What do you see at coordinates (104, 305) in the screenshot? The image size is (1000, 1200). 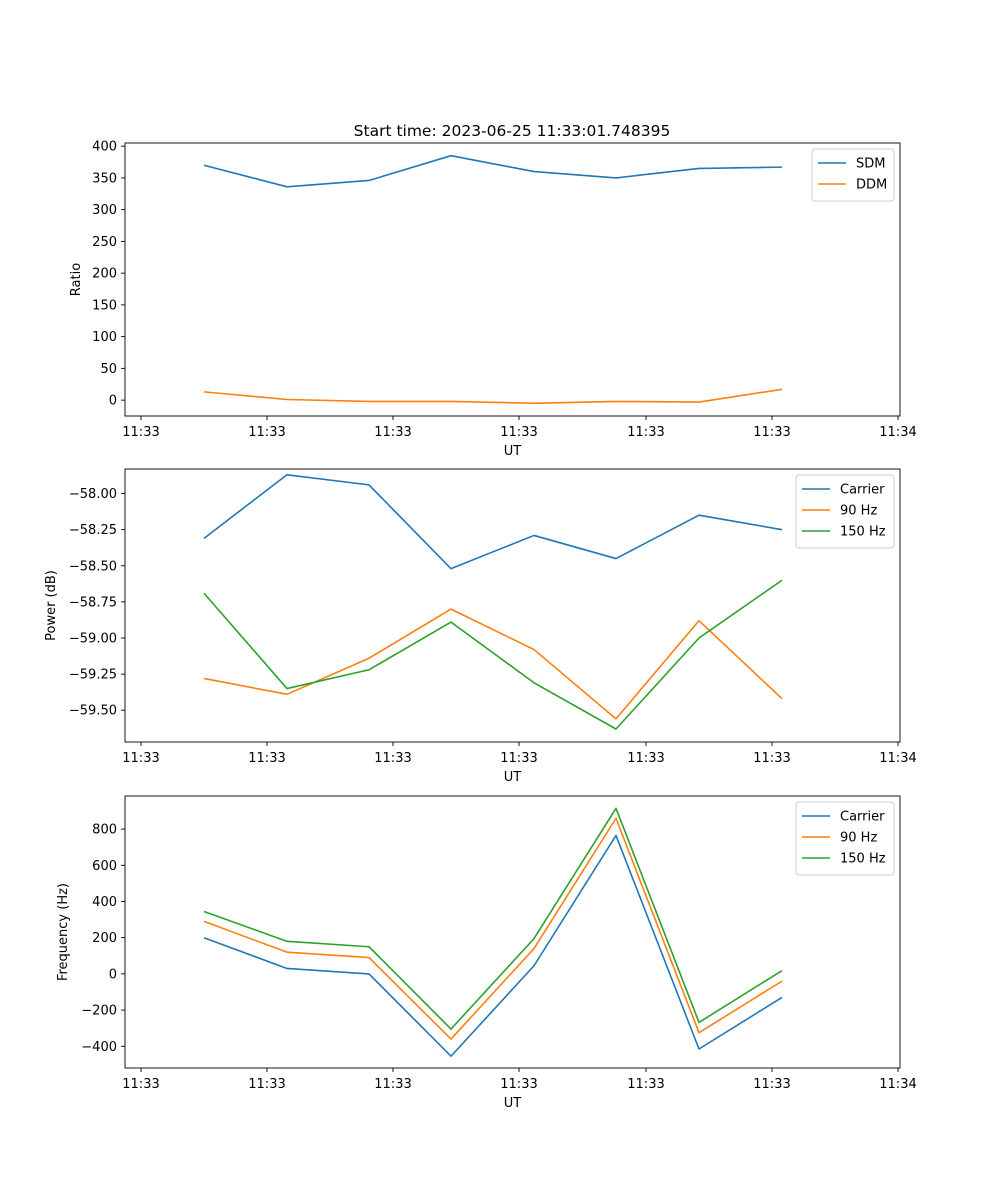 I see `y-tick-label: 150` at bounding box center [104, 305].